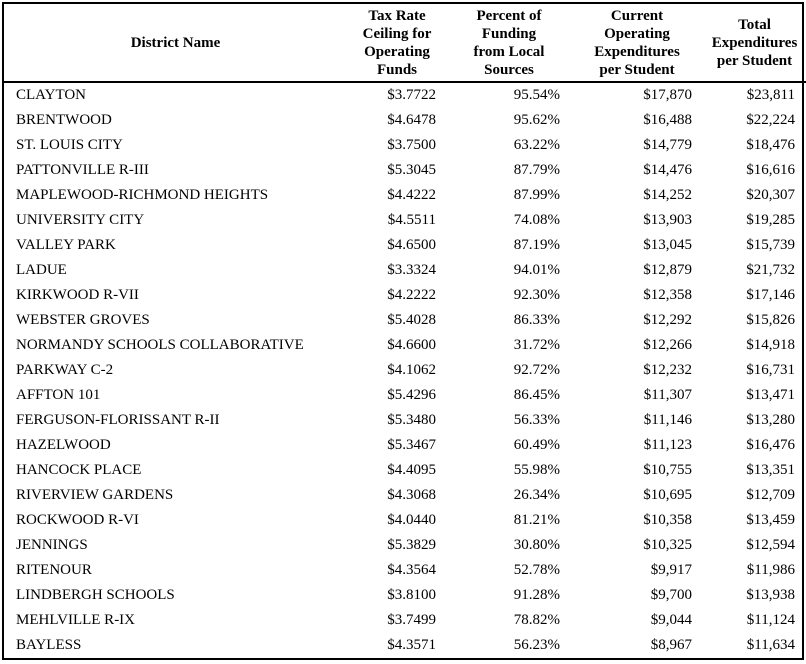 The height and width of the screenshot is (664, 806). I want to click on cell-total-exp-per-student: $12,594, so click(770, 545).